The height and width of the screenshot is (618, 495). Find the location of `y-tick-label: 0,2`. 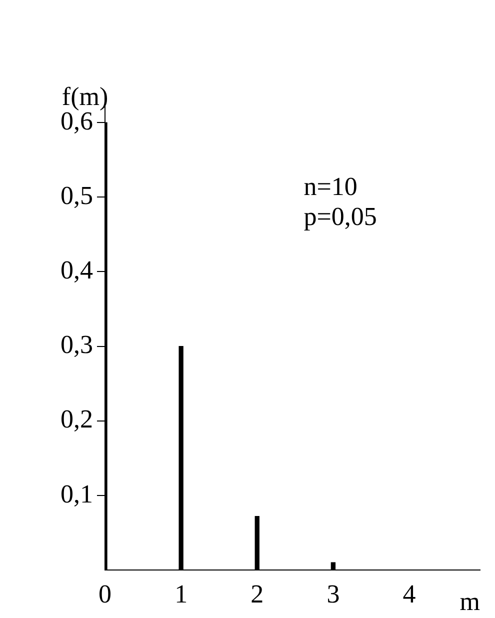

y-tick-label: 0,2 is located at coordinates (76, 419).